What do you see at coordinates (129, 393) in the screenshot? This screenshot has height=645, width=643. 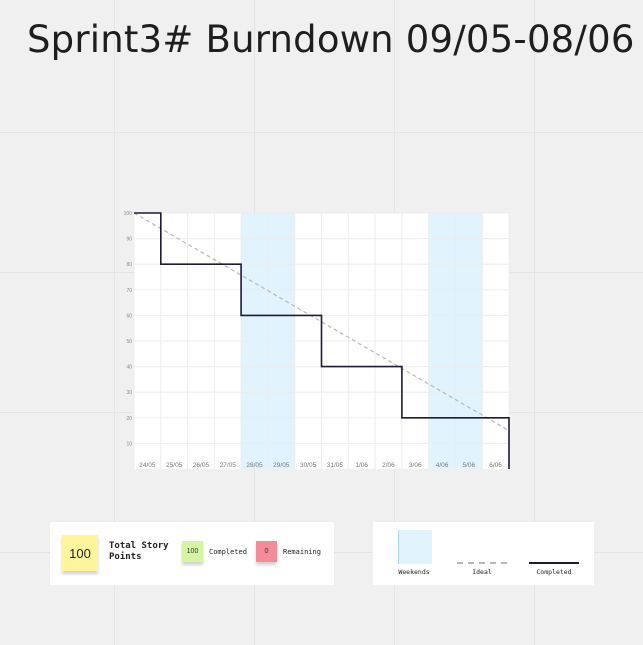 I see `y-tick-label: 30` at bounding box center [129, 393].